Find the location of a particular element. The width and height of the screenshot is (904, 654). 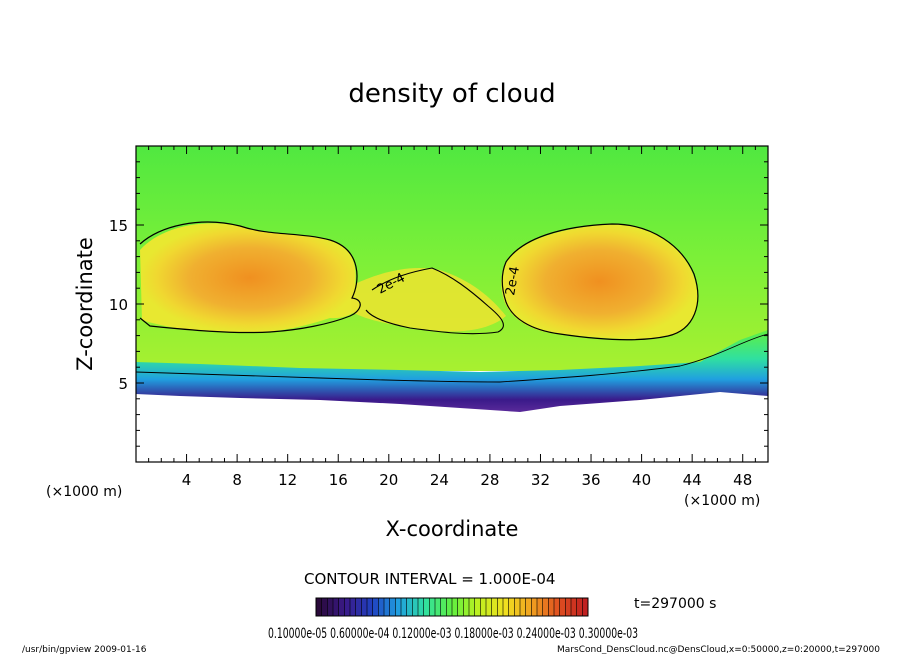

right-cloud-fill is located at coordinates (599, 282).